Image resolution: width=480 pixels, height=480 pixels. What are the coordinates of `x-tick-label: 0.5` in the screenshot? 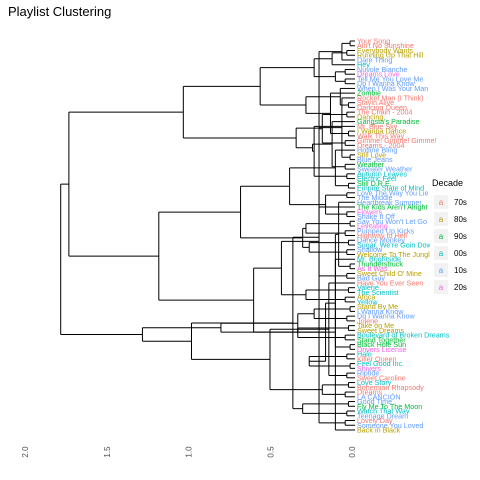 It's located at (270, 452).